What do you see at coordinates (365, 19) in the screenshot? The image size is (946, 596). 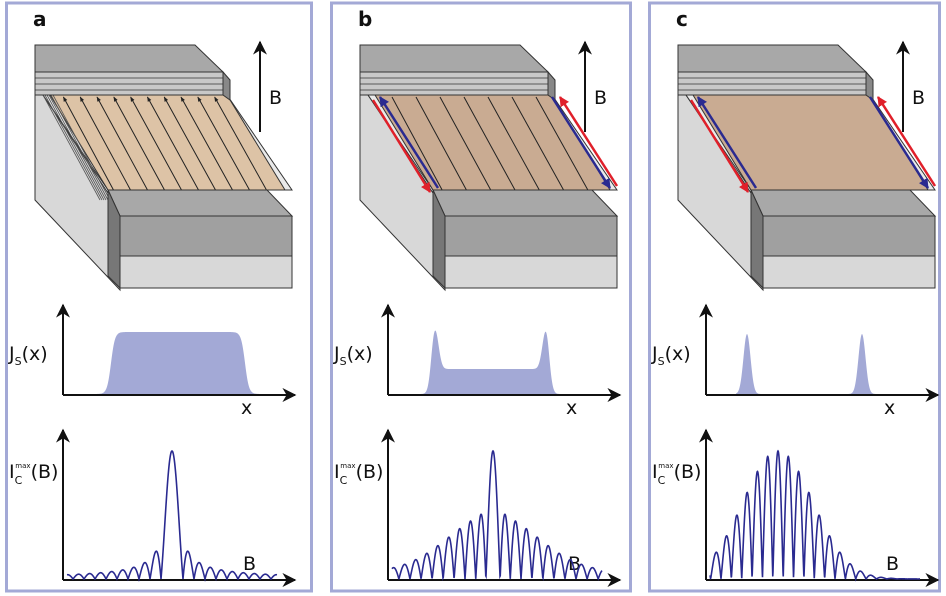 I see `panel-label: b` at bounding box center [365, 19].